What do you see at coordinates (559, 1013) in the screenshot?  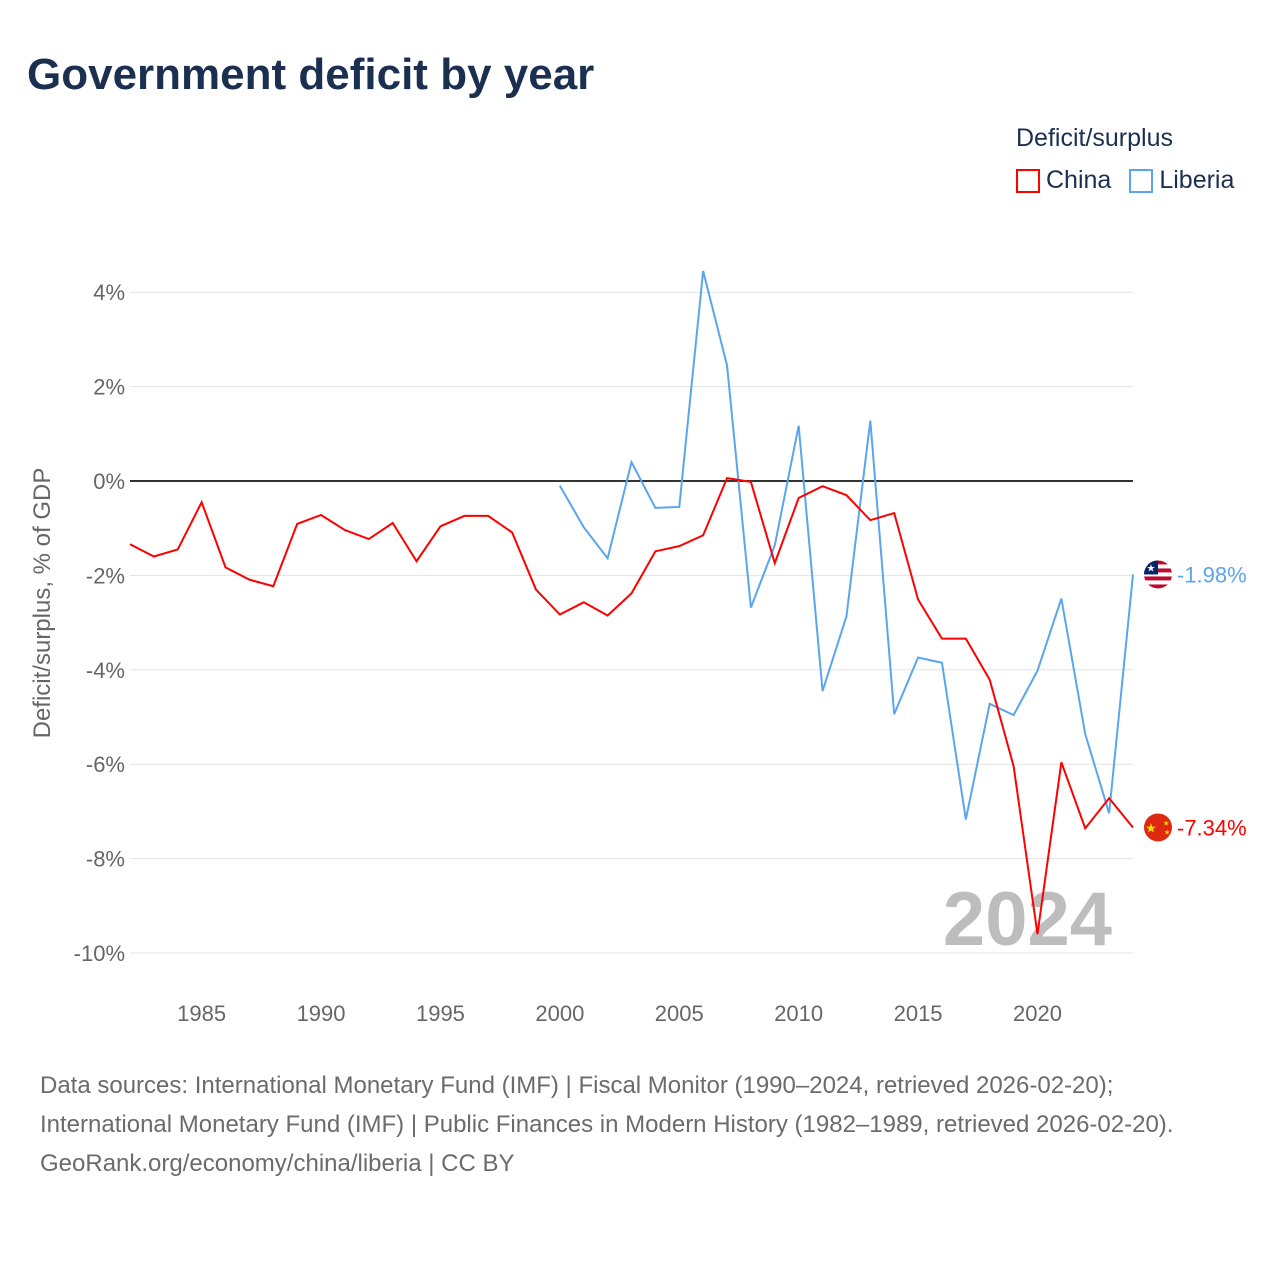 I see `x-tick-label: 2000` at bounding box center [559, 1013].